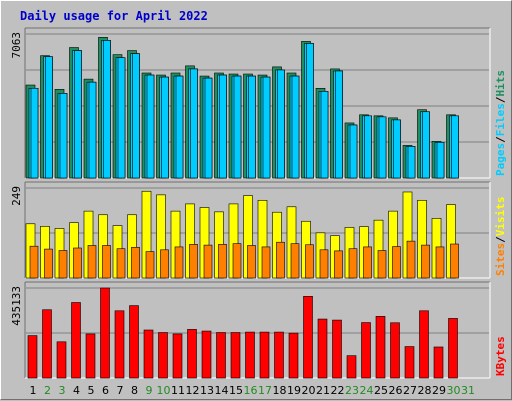  What do you see at coordinates (425, 390) in the screenshot?
I see `day-label: 28` at bounding box center [425, 390].